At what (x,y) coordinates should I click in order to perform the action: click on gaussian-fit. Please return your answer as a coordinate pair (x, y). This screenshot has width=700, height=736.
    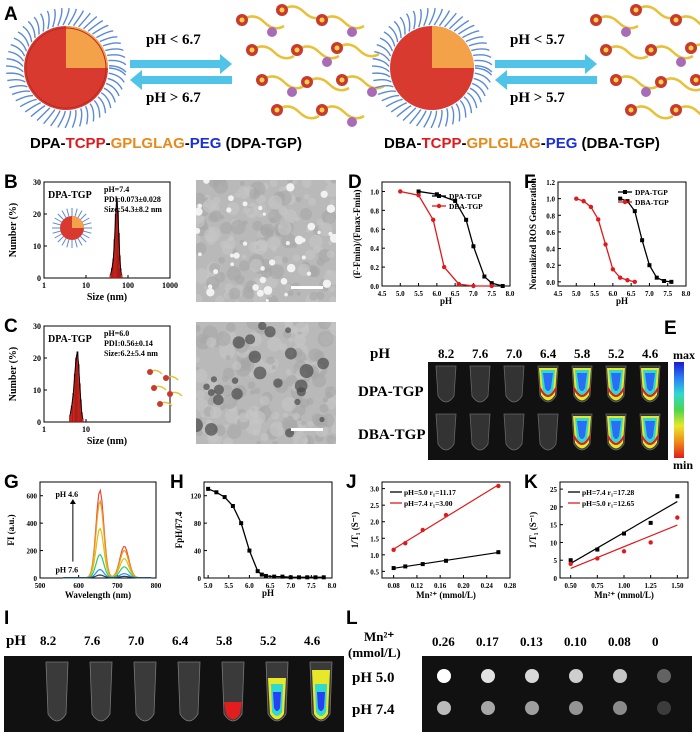
    Looking at the image, I should click on (76, 385).